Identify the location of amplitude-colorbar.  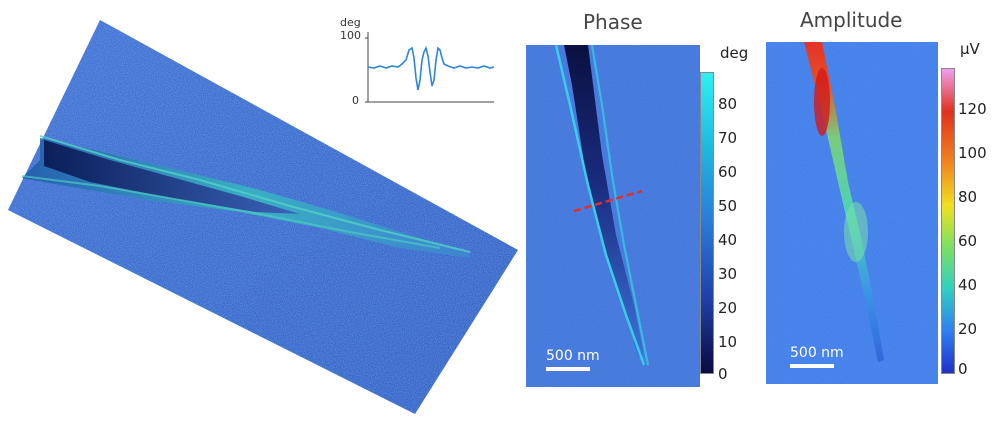
(948, 221).